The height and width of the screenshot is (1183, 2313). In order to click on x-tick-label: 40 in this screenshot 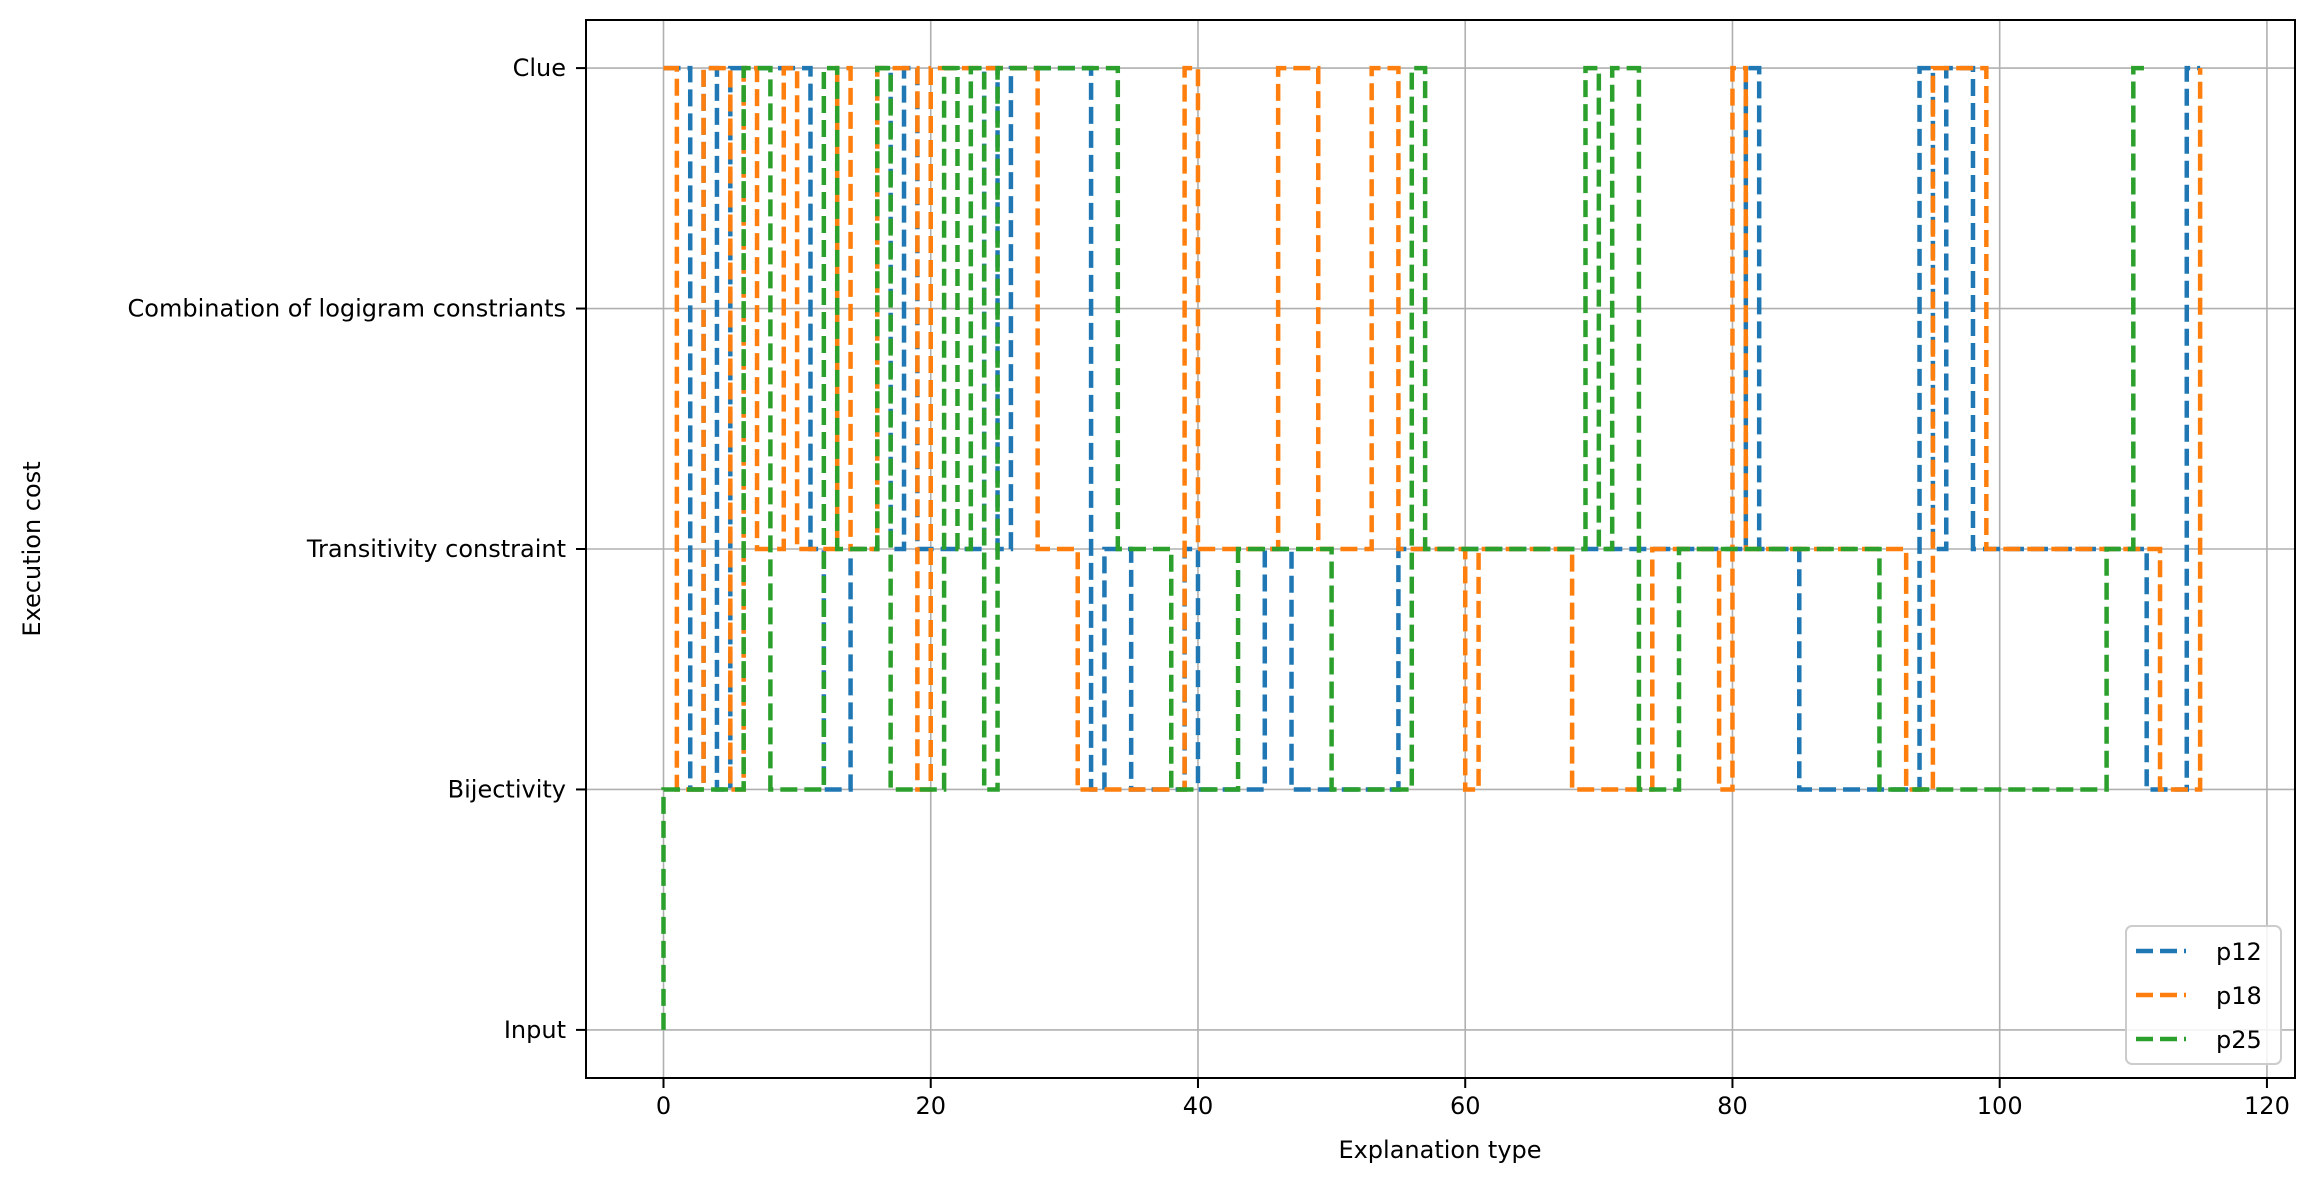, I will do `click(1198, 1106)`.